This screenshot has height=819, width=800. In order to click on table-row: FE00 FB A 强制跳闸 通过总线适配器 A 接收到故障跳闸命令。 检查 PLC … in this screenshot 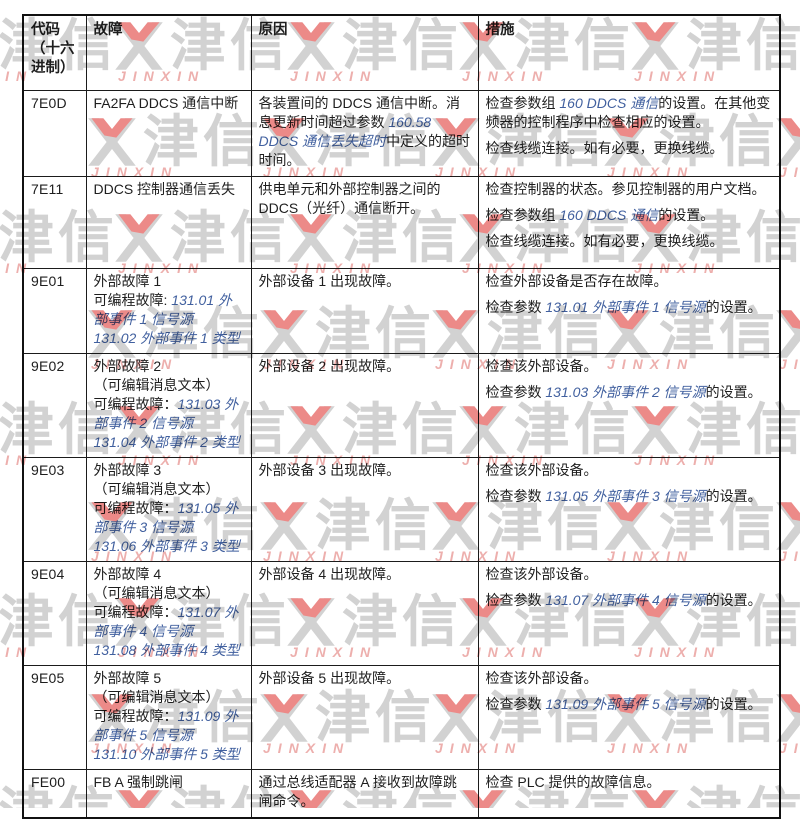, I will do `click(401, 793)`.